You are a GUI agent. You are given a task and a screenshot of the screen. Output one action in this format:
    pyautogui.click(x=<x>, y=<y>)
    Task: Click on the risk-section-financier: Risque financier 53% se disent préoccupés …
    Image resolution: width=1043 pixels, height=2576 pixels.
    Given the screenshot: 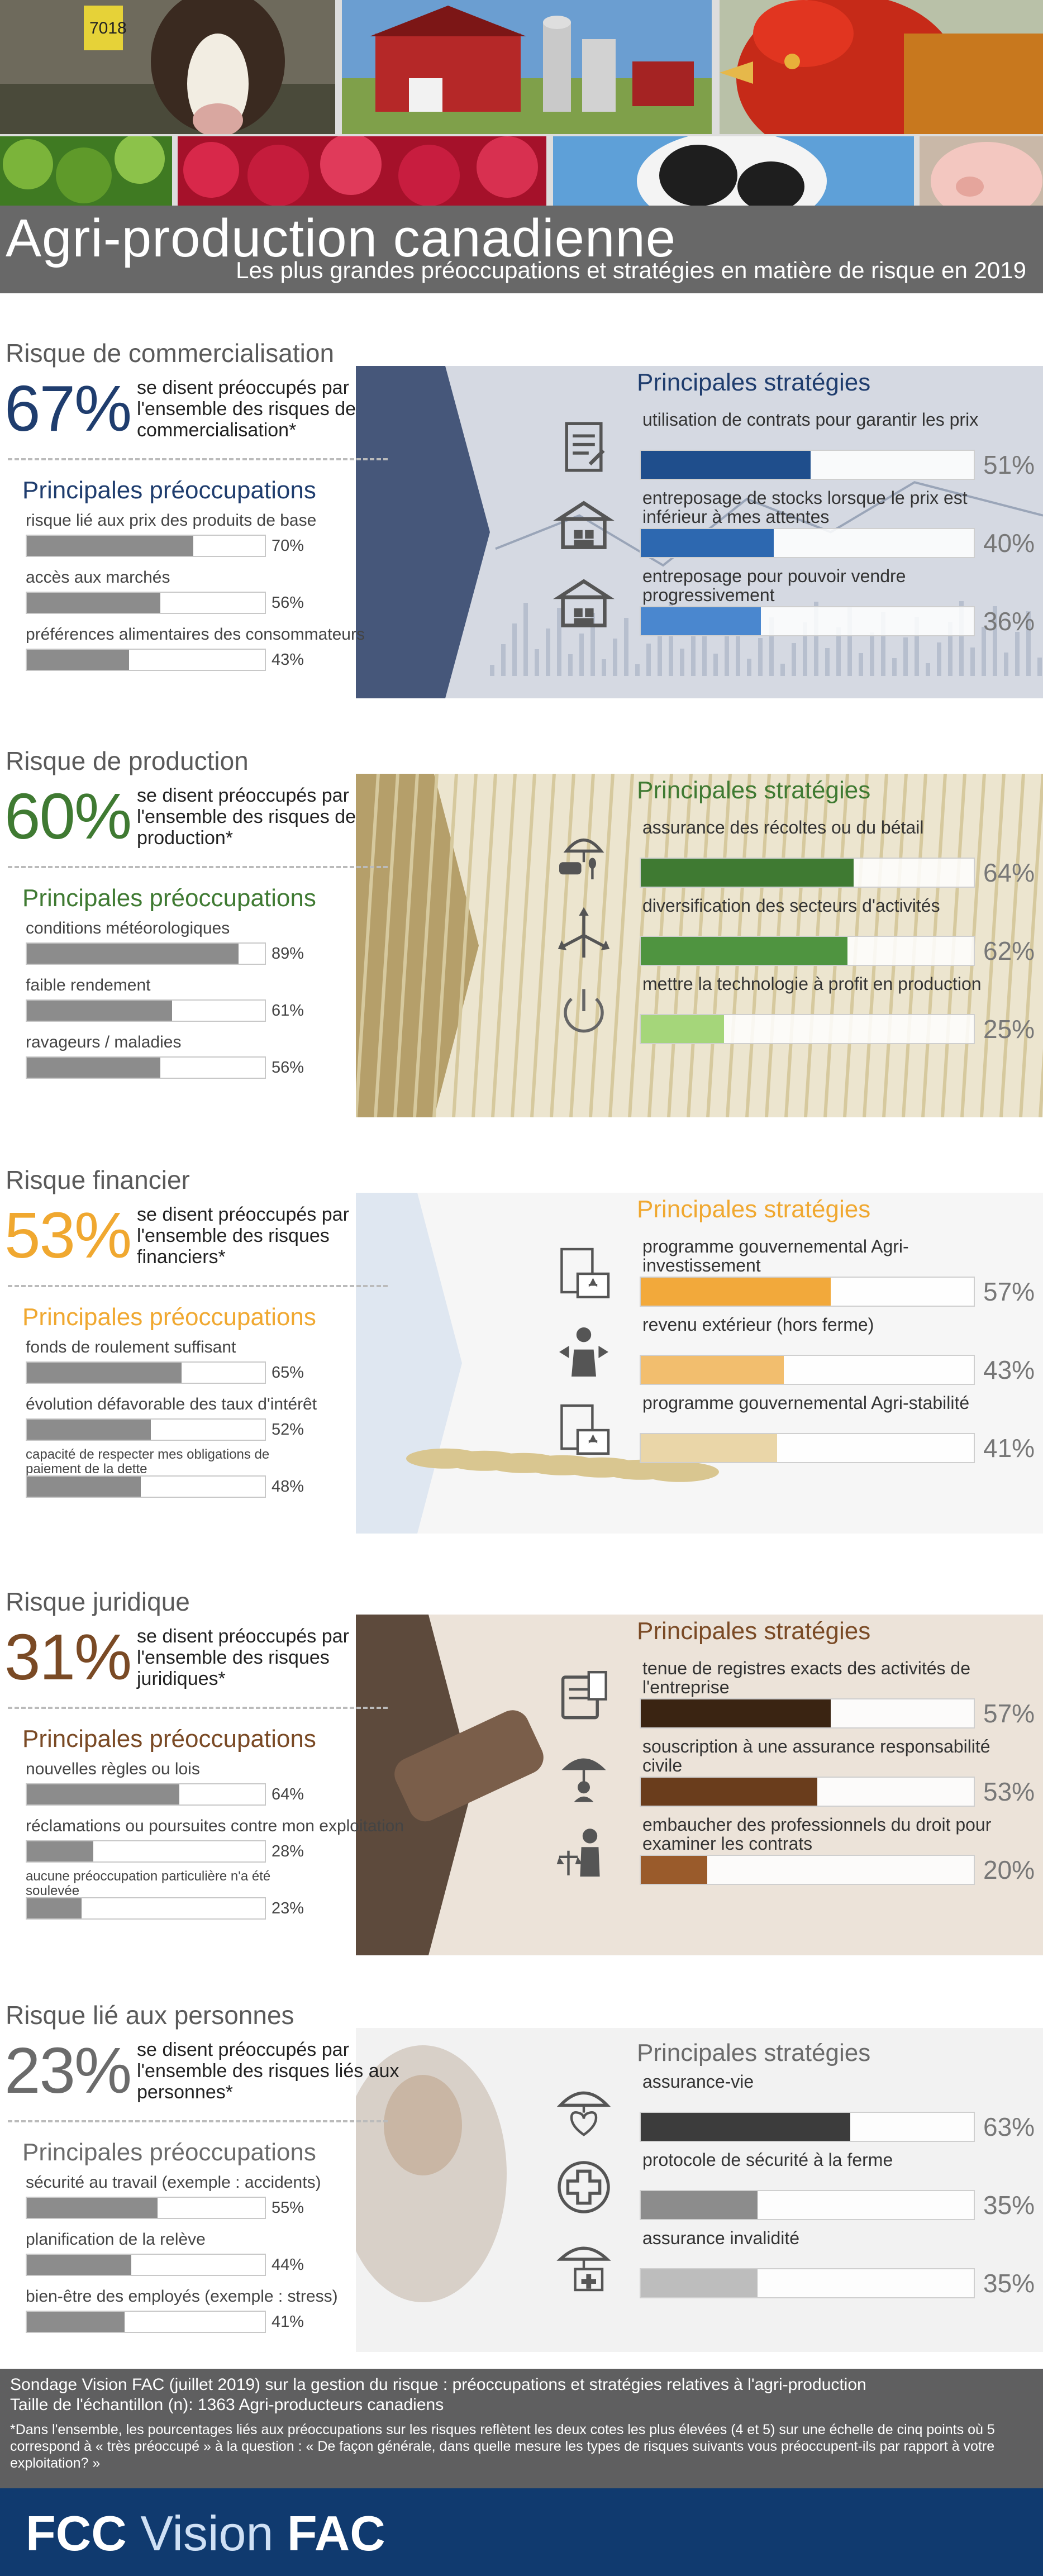 What is the action you would take?
    pyautogui.click(x=521, y=1355)
    